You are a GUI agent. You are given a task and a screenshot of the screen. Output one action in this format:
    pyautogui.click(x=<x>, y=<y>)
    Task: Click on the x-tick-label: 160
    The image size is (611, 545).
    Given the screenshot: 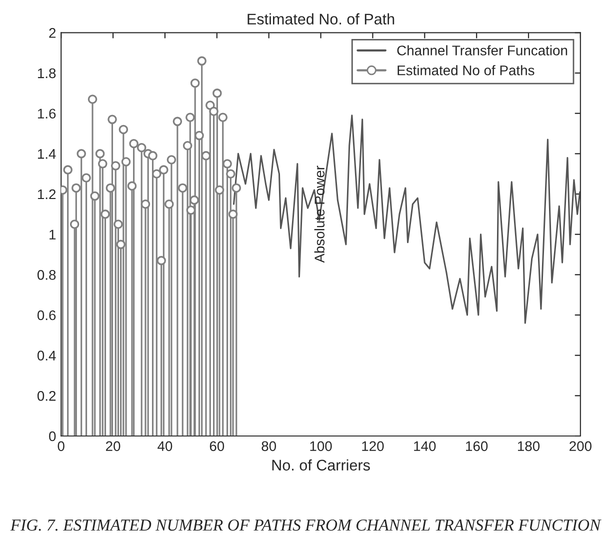 What is the action you would take?
    pyautogui.click(x=477, y=446)
    